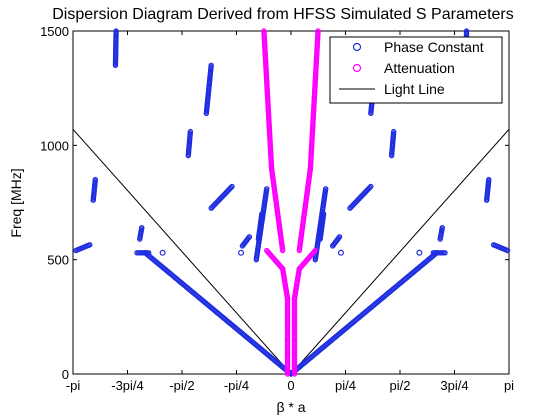 This screenshot has height=420, width=560. I want to click on x-tick-label: pi/4, so click(345, 385).